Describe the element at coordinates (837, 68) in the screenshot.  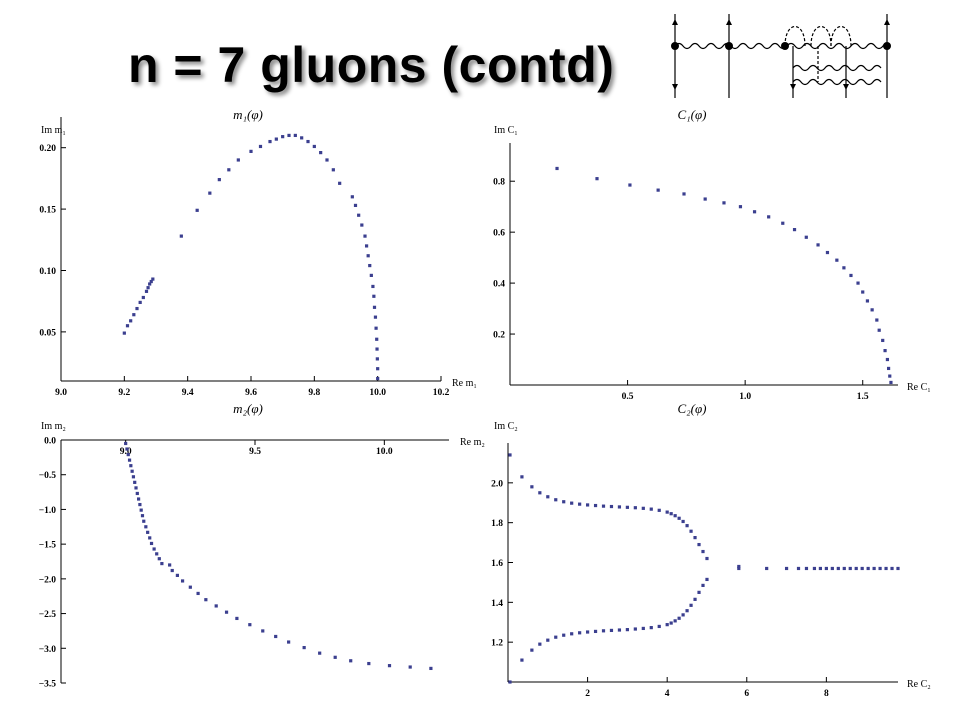
I see `diagram-gluon-line-bottom` at that location.